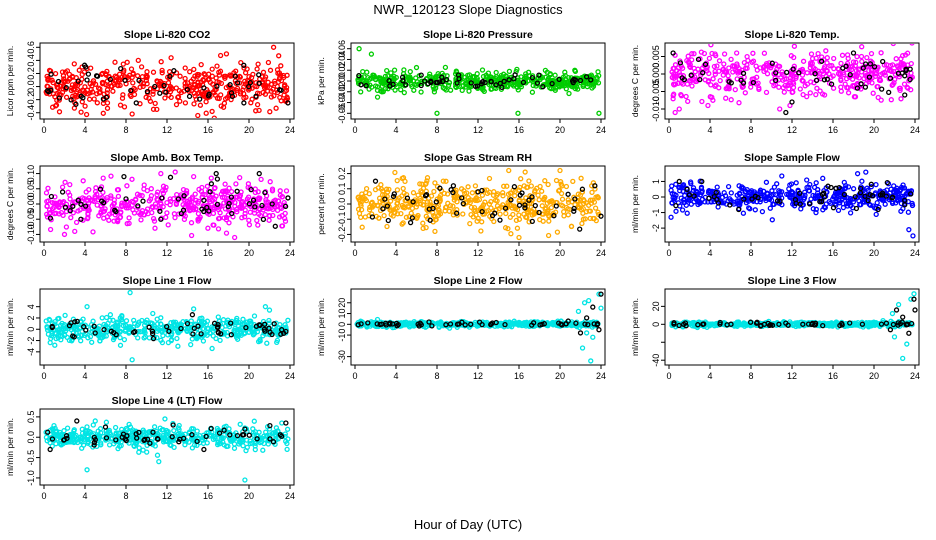 This screenshot has width=936, height=540. Describe the element at coordinates (167, 326) in the screenshot. I see `data-points` at that location.